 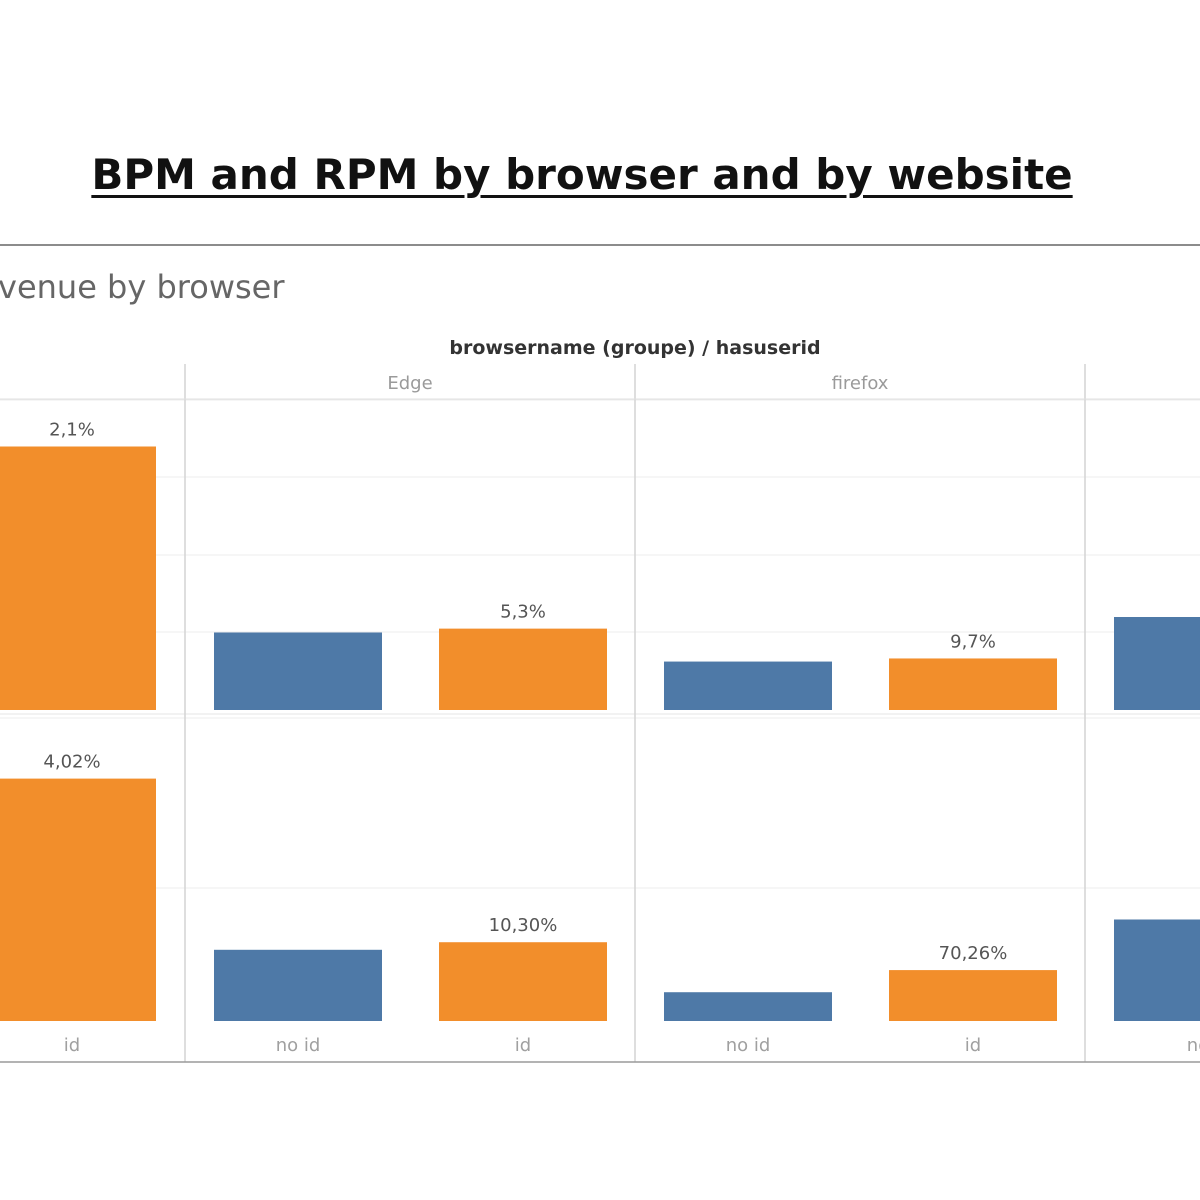 What do you see at coordinates (72, 430) in the screenshot?
I see `data-label-row1-1: 2,1%` at bounding box center [72, 430].